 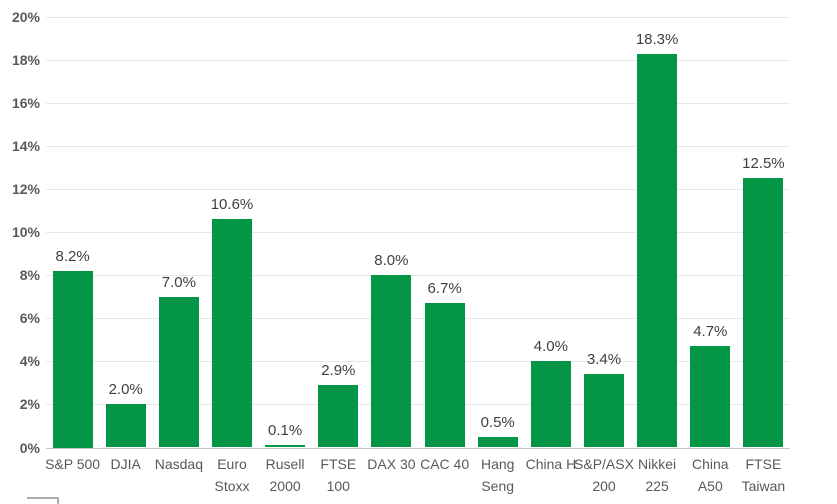 What do you see at coordinates (657, 39) in the screenshot?
I see `bar-value-label: 18.3%` at bounding box center [657, 39].